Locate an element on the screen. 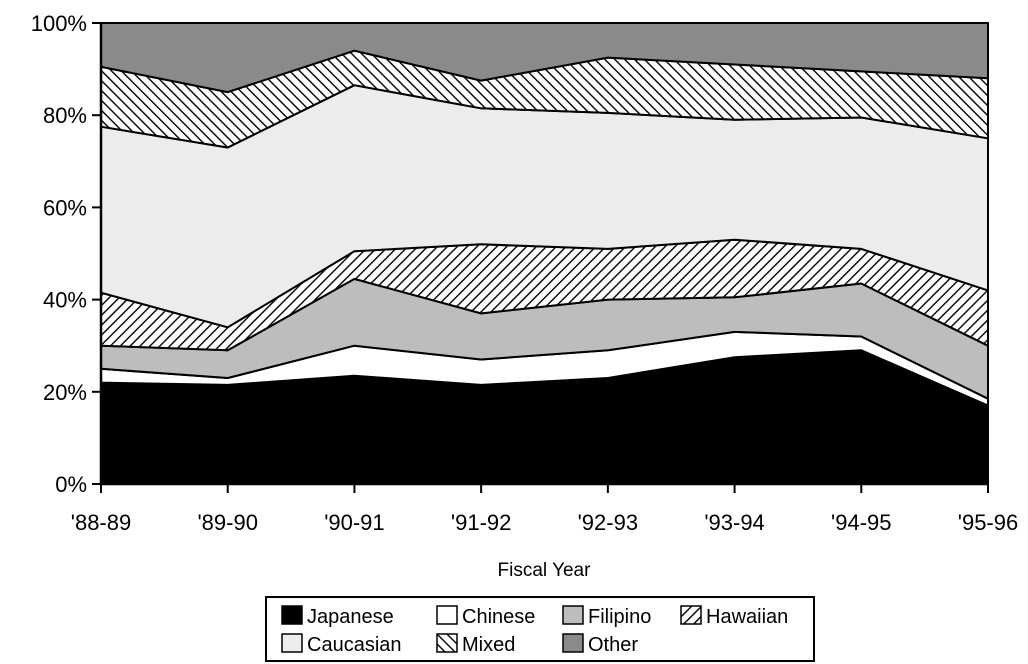  legend-swatch-hawaiian is located at coordinates (691, 615).